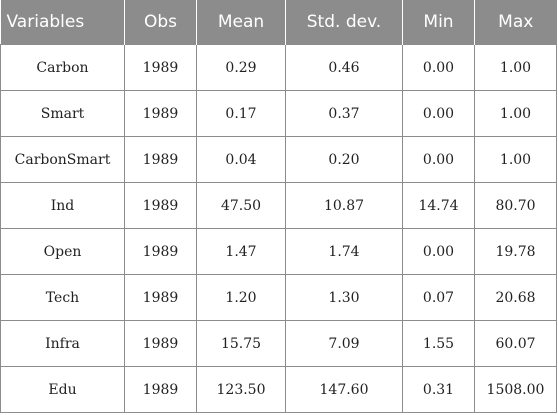  I want to click on cell-max: 60.07, so click(515, 343).